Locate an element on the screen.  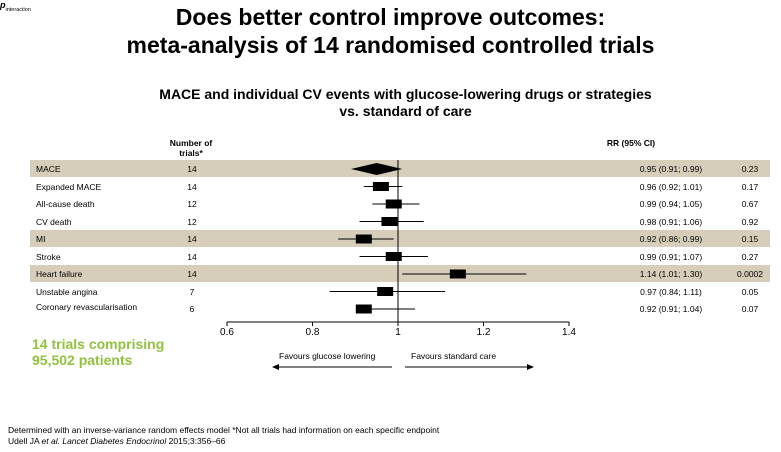
row-label: MI is located at coordinates (41, 239).